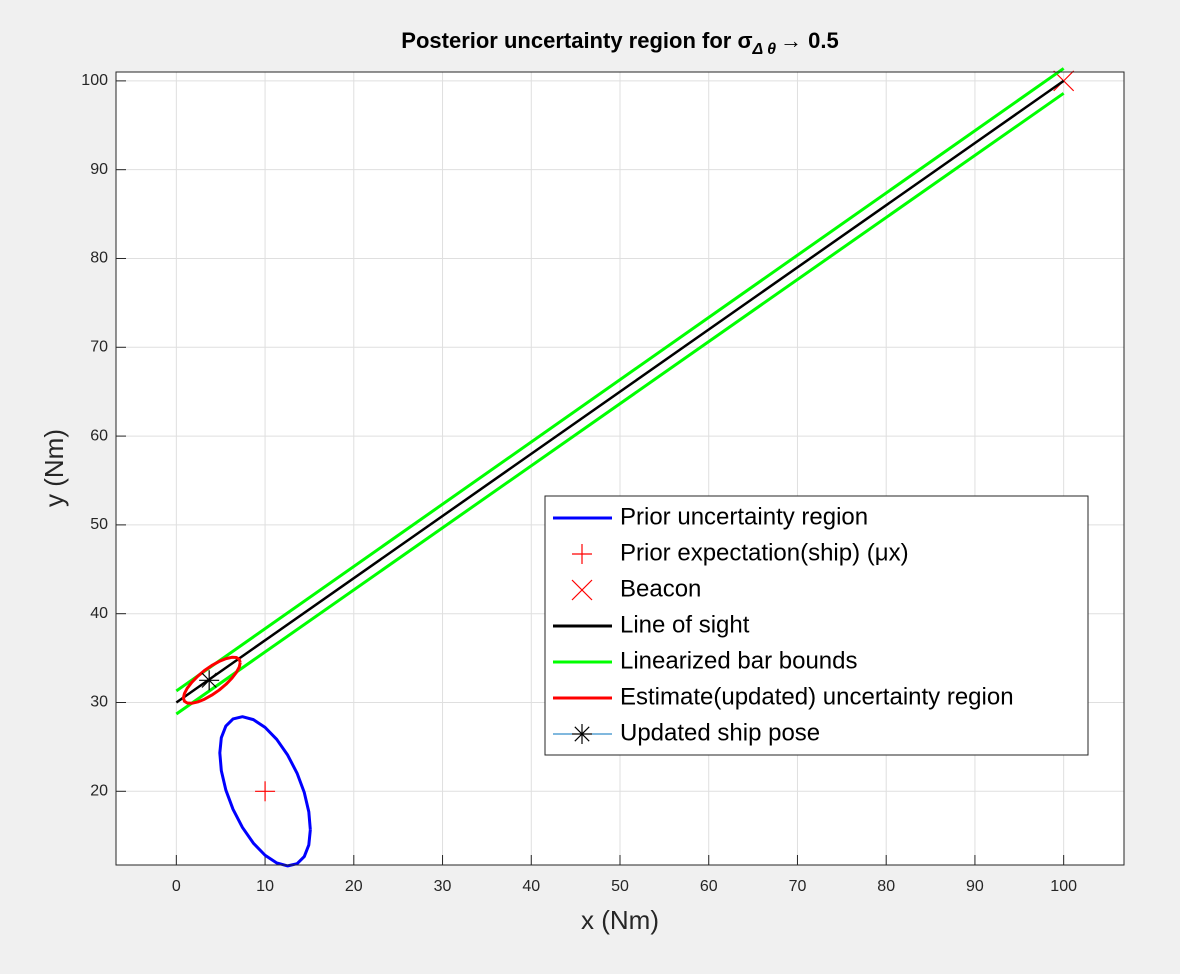  What do you see at coordinates (265, 886) in the screenshot?
I see `x-tick-label: 10` at bounding box center [265, 886].